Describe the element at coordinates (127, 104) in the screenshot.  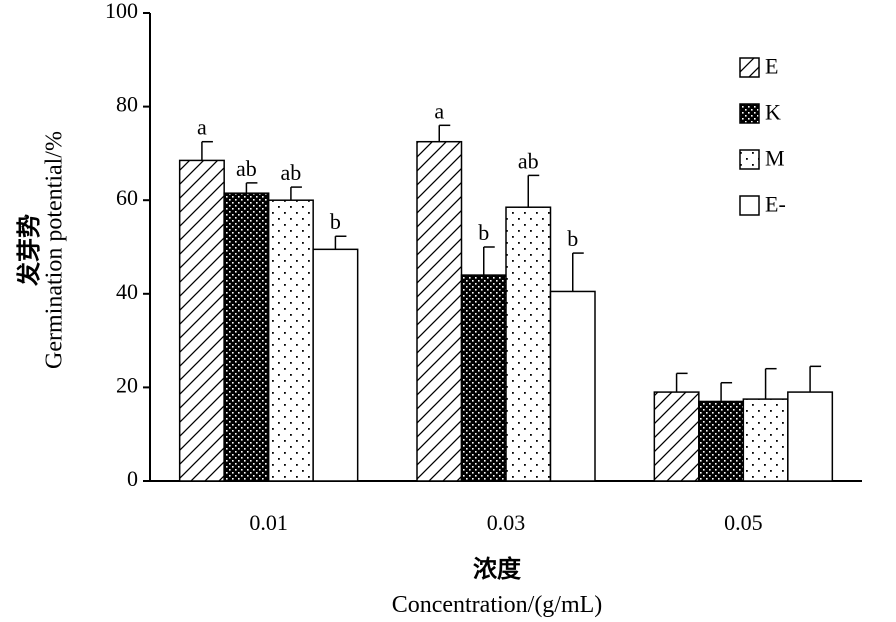
I see `y-tick-label: 80` at that location.